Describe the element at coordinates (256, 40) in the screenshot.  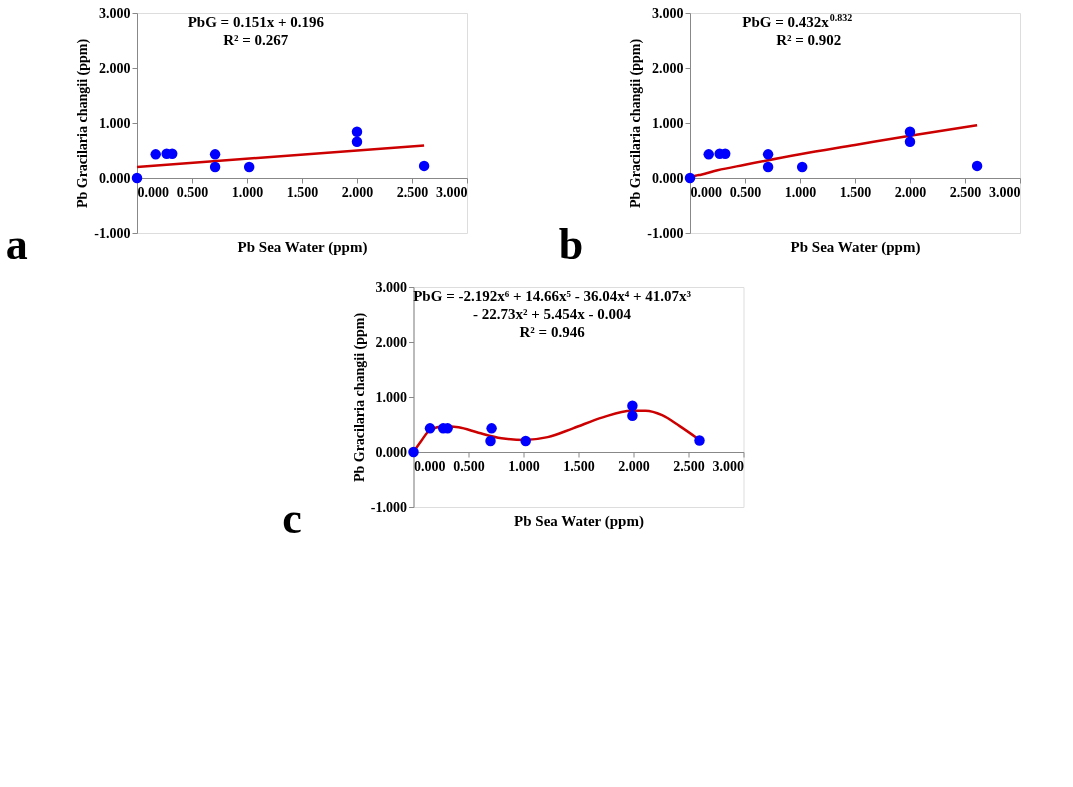
I see `annotation: R² = 0.267` at that location.